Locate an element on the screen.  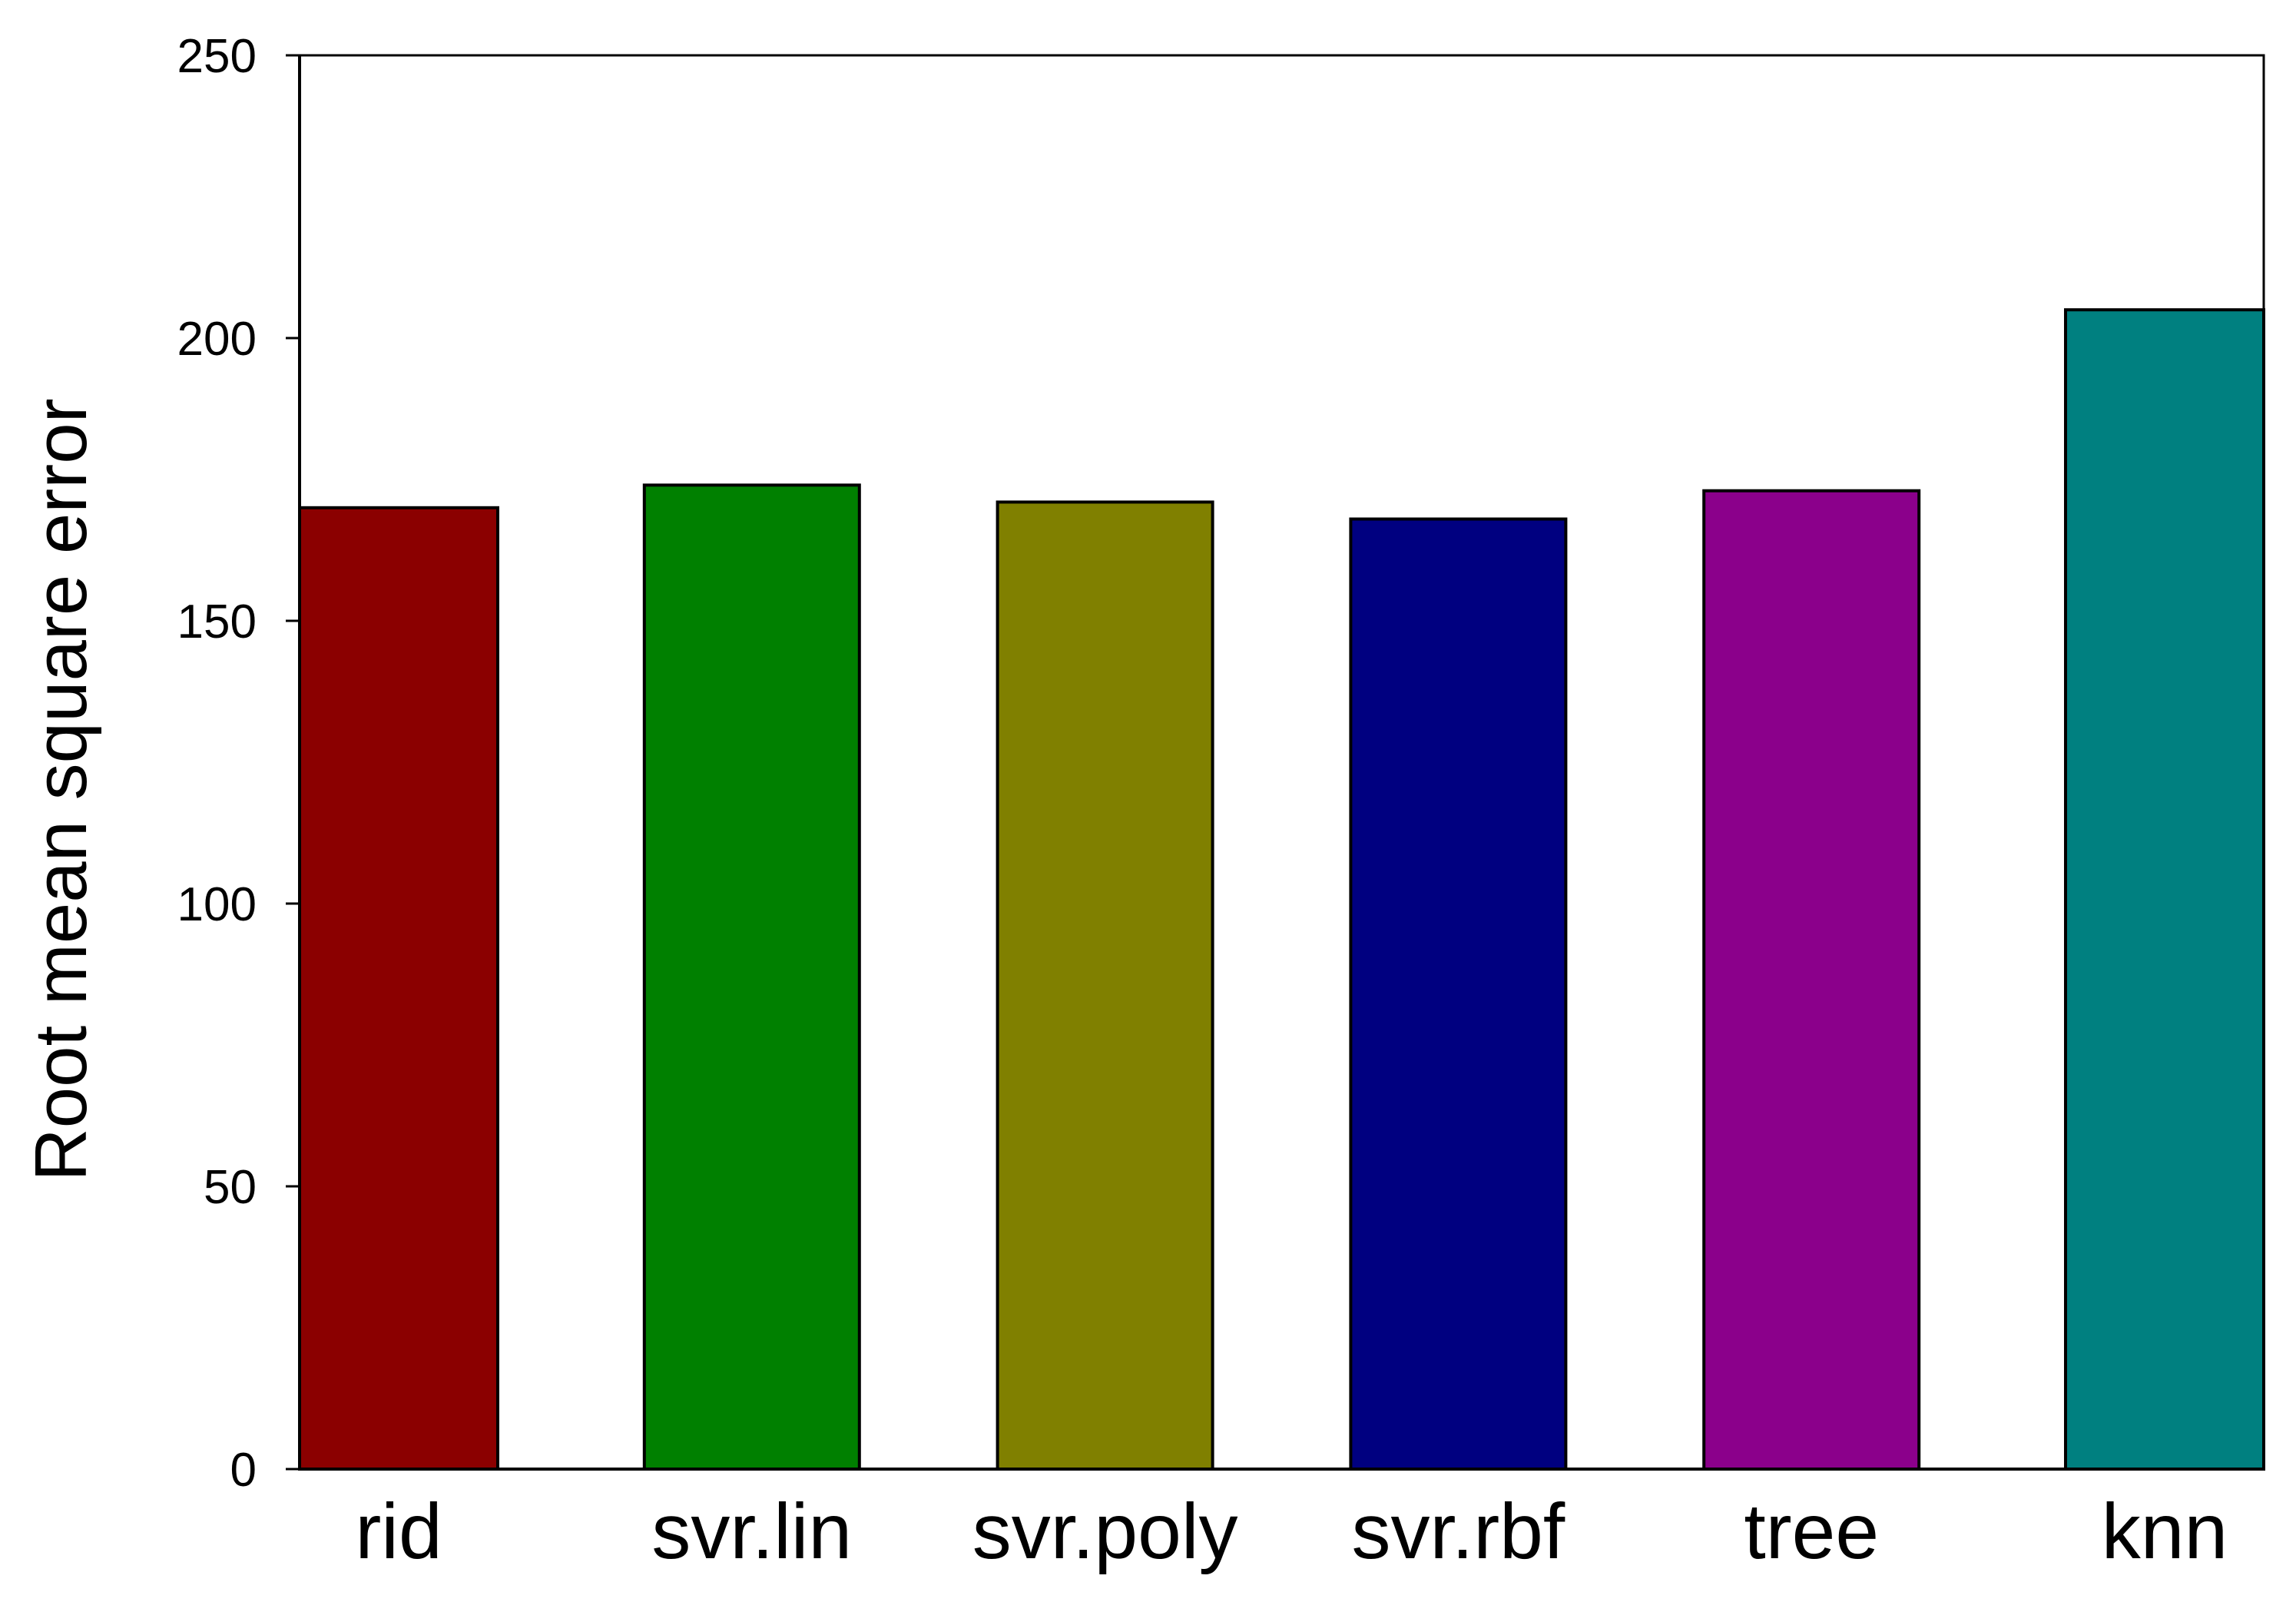
x-tick-labels: rid svr.lin svr.poly svr.rbf tree knn is located at coordinates (1291, 1531).